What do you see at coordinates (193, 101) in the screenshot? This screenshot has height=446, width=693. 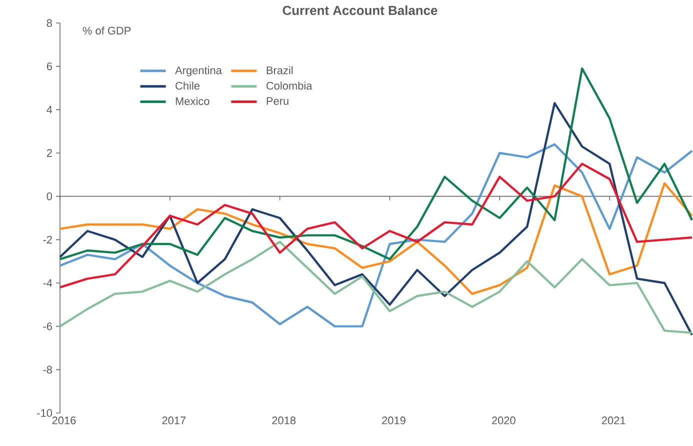 I see `legend-label: Mexico` at bounding box center [193, 101].